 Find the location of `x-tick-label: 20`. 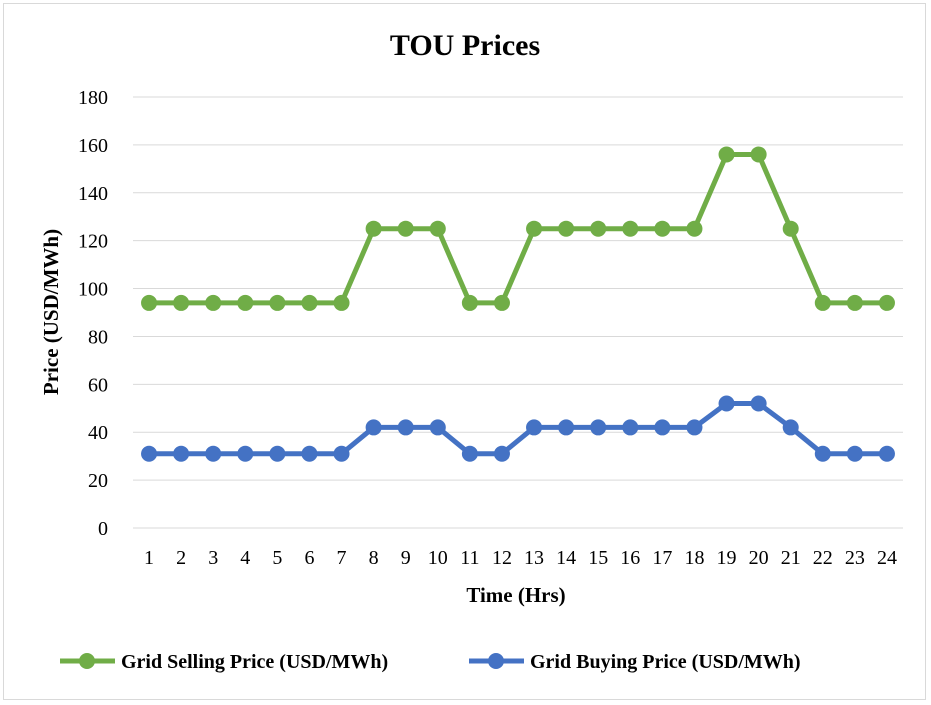

x-tick-label: 20 is located at coordinates (759, 558).